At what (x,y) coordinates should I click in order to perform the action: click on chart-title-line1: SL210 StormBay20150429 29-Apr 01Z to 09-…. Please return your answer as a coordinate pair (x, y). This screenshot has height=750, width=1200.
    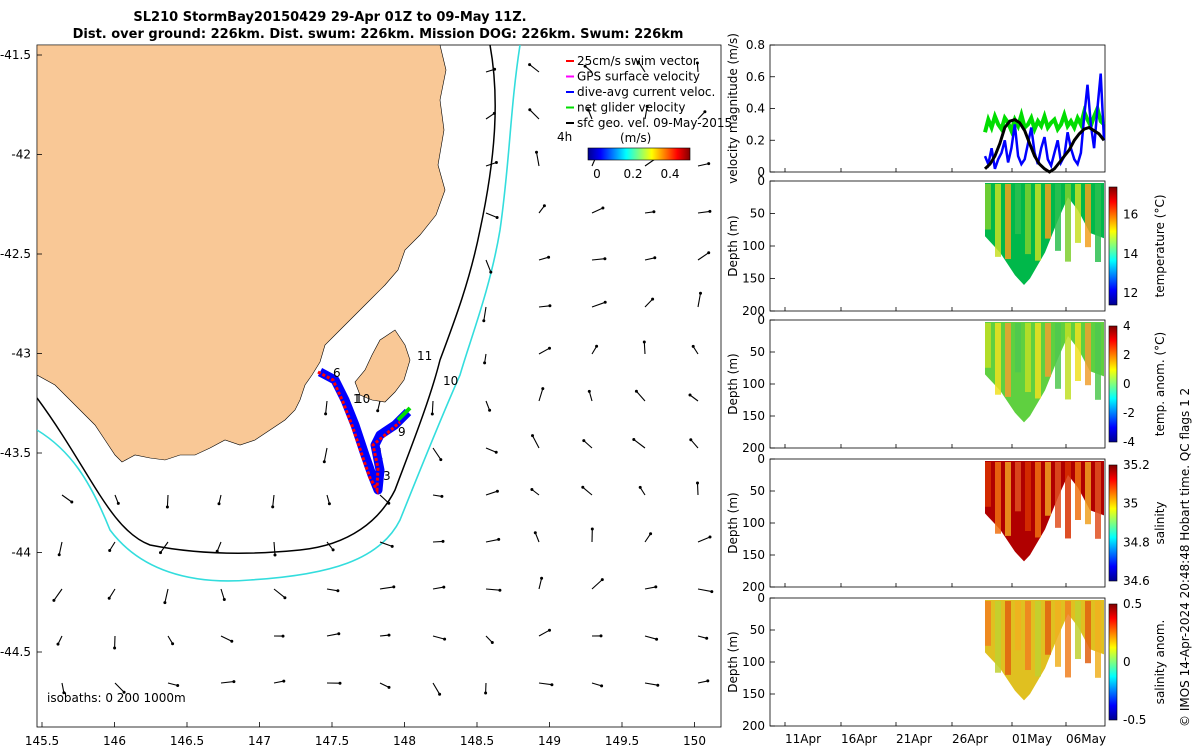
    Looking at the image, I should click on (329, 17).